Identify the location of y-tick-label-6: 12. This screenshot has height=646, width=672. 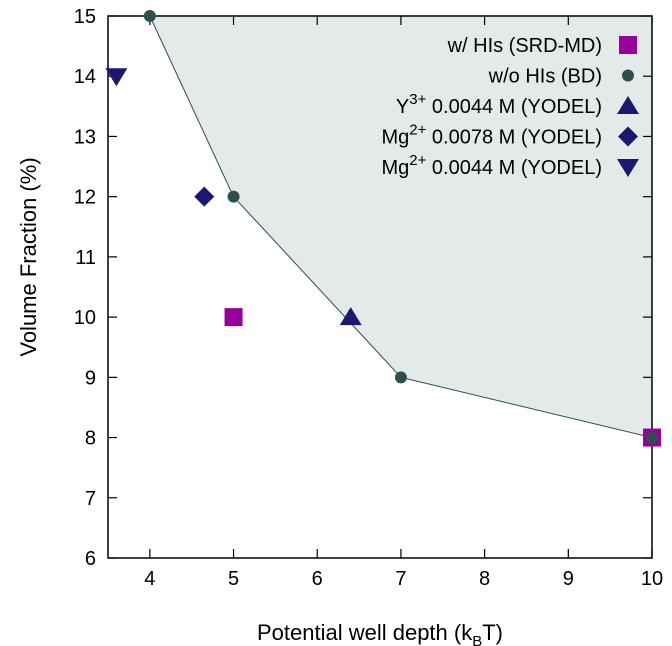
(85, 198).